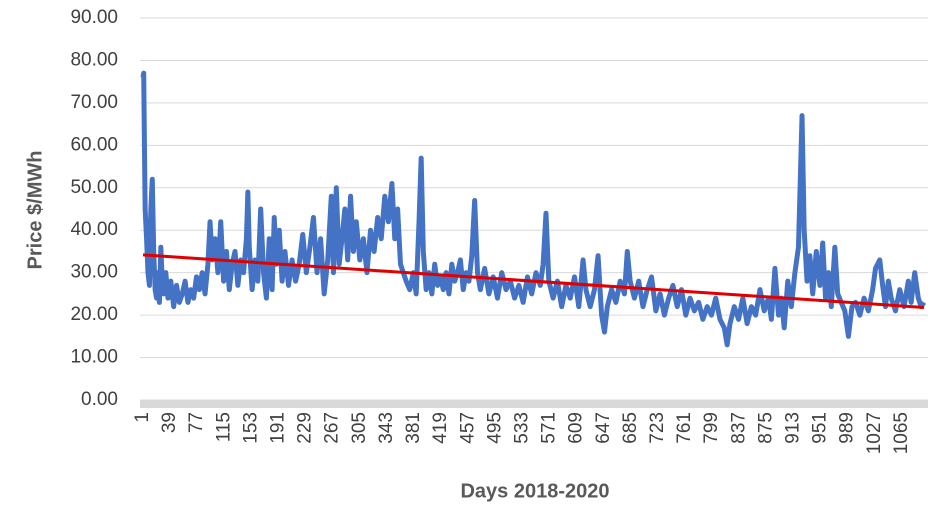 The image size is (935, 505). What do you see at coordinates (94, 357) in the screenshot?
I see `y-tick-label: 10.00` at bounding box center [94, 357].